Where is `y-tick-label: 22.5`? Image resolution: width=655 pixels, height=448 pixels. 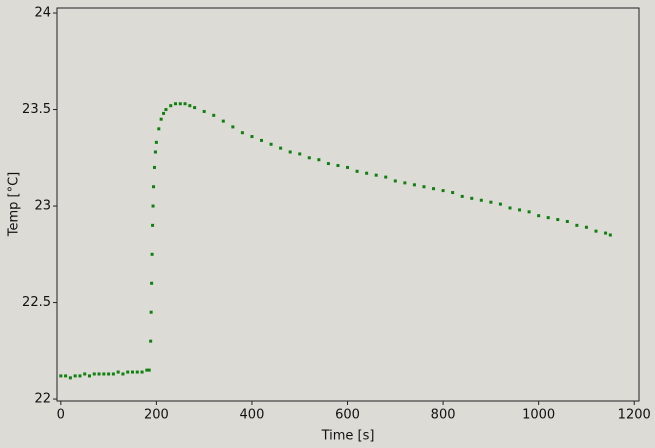 y-tick-label: 22.5 is located at coordinates (36, 302).